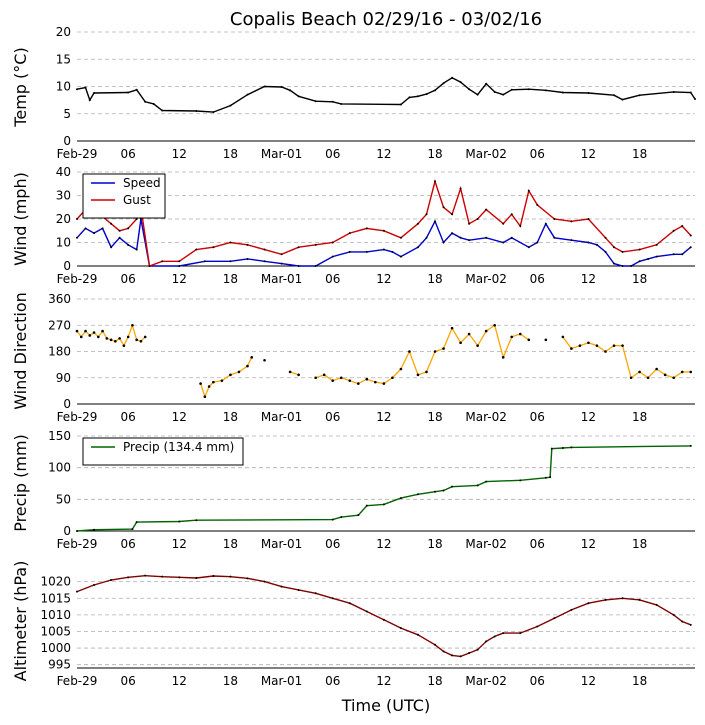  I want to click on y-tick-label: 20, so click(63, 219).